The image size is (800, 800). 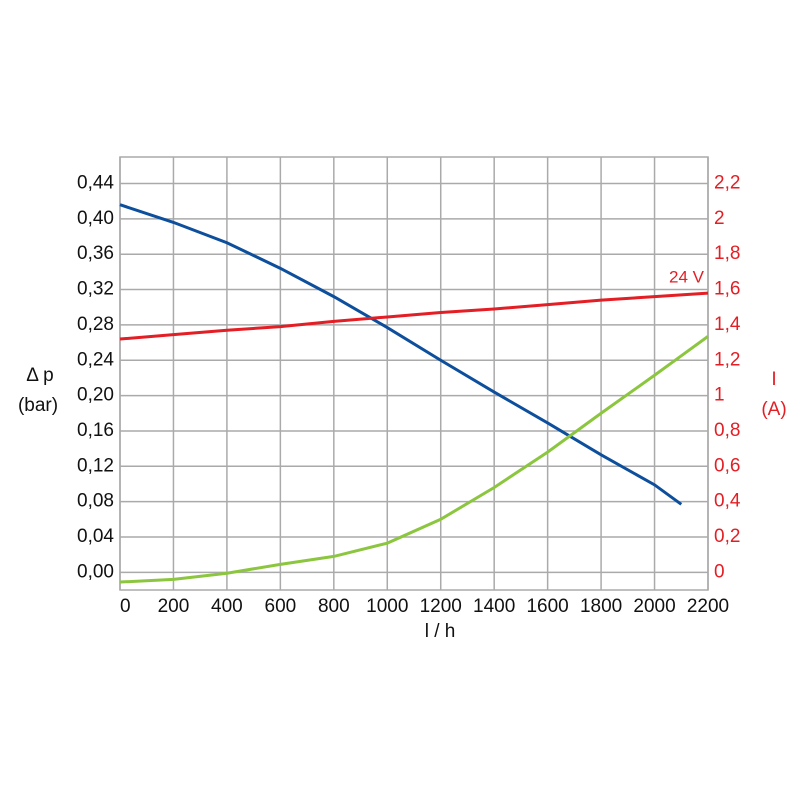 What do you see at coordinates (727, 465) in the screenshot?
I see `y2-tick-label: 0,6` at bounding box center [727, 465].